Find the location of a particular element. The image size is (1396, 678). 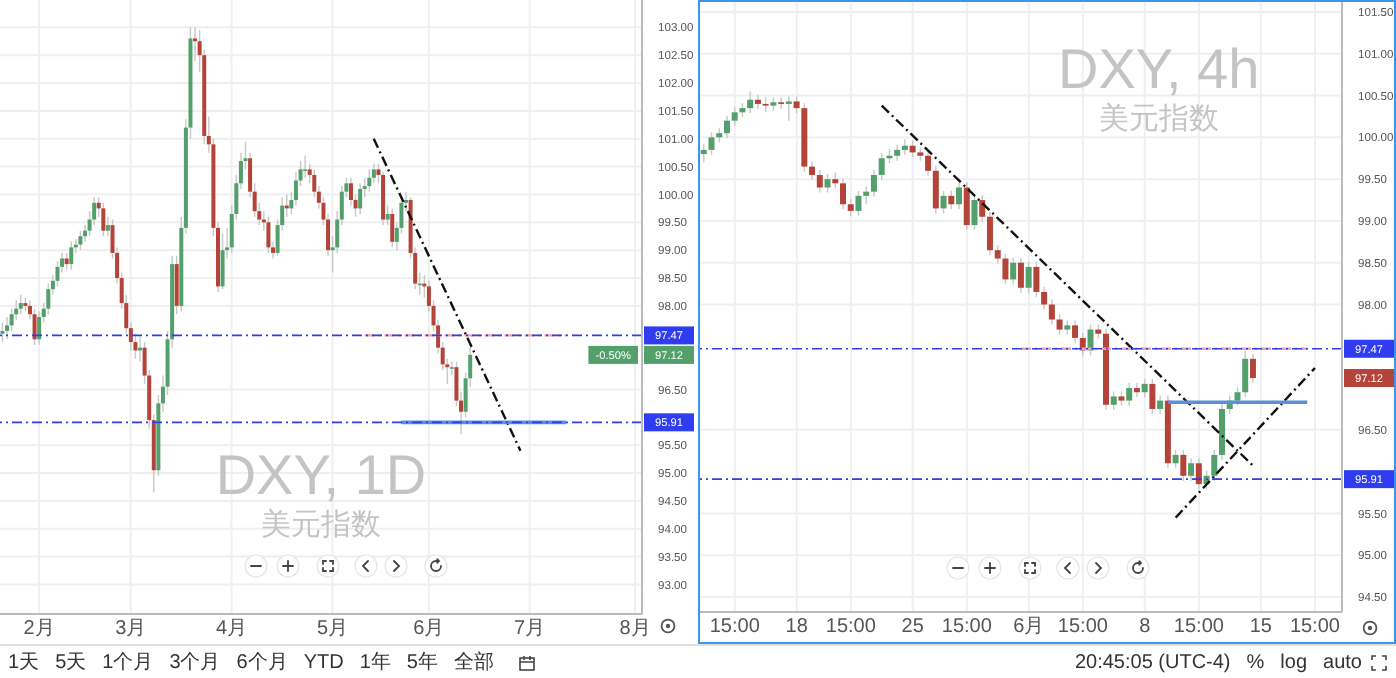

text: YTD is located at coordinates (323, 662).